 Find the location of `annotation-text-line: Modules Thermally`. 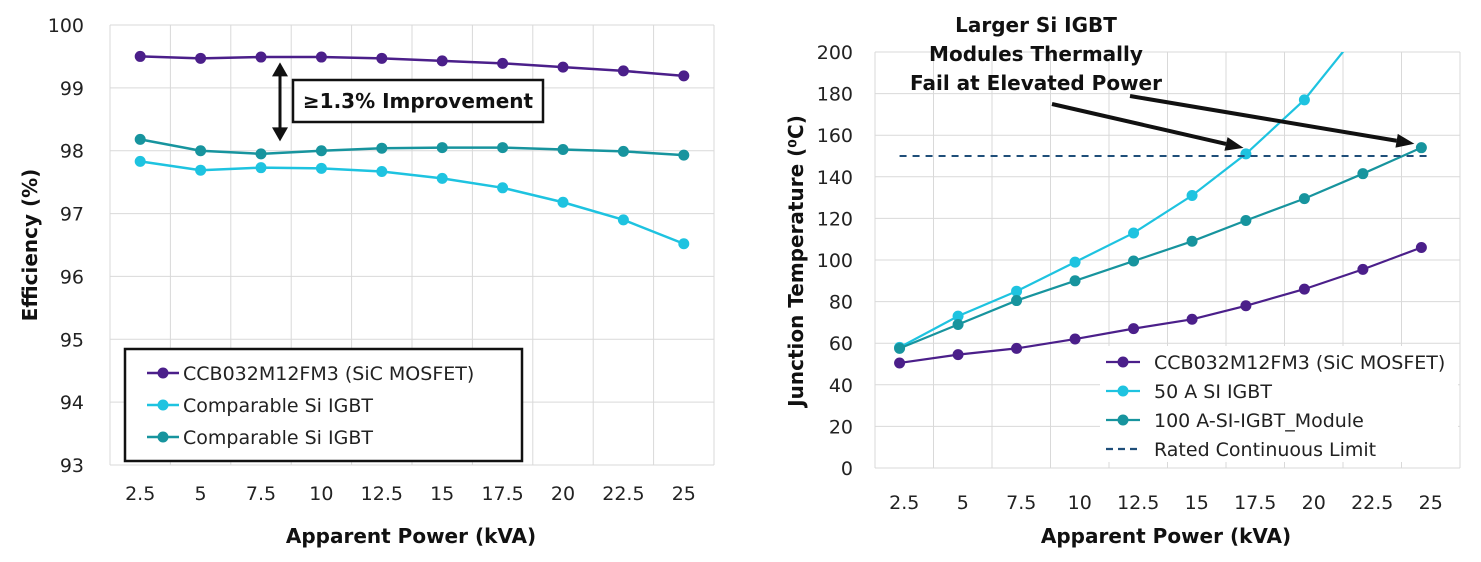

annotation-text-line: Modules Thermally is located at coordinates (1036, 54).